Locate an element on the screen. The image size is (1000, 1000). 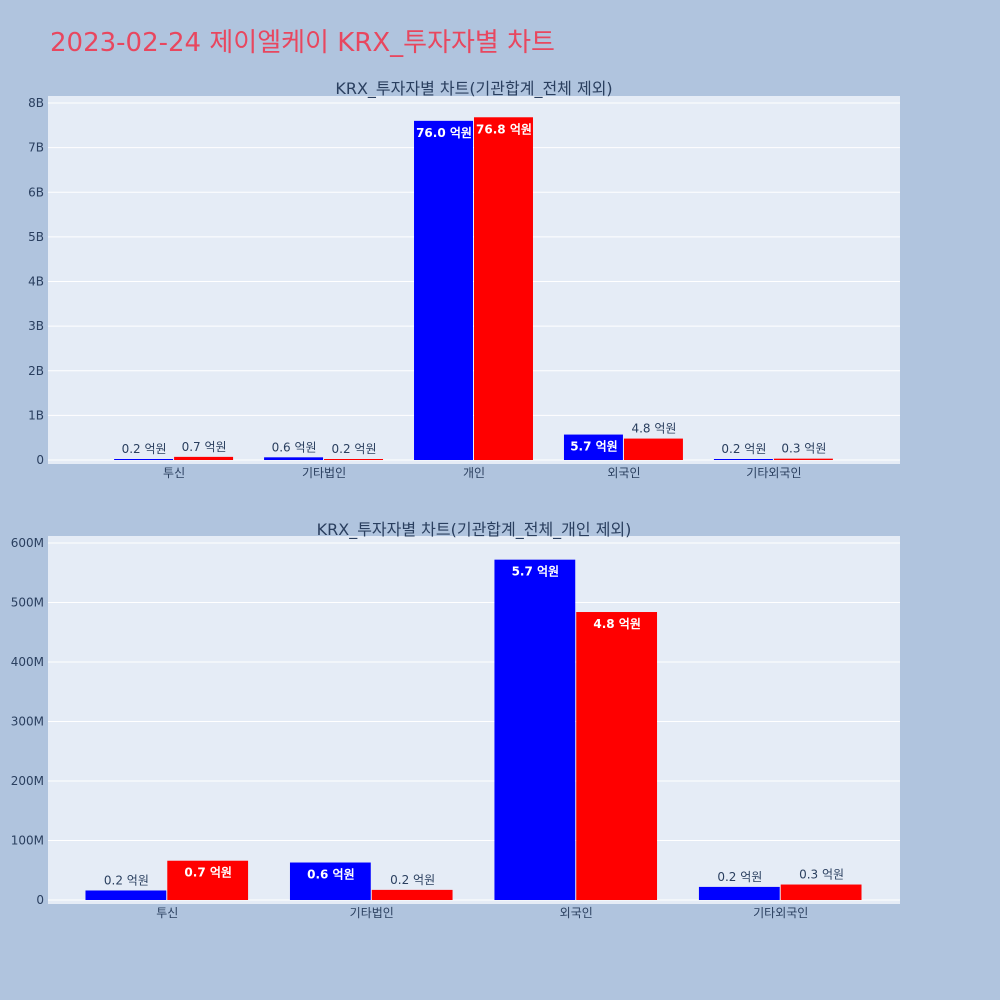
data-label: 76.0 억원 is located at coordinates (444, 133).